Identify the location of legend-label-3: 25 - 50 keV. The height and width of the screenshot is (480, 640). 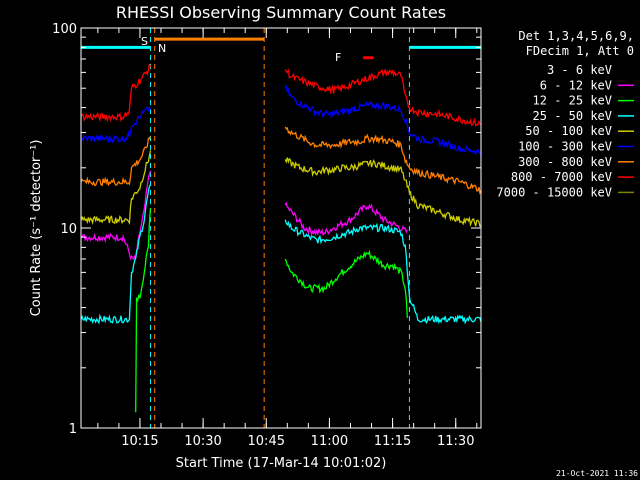
(572, 116).